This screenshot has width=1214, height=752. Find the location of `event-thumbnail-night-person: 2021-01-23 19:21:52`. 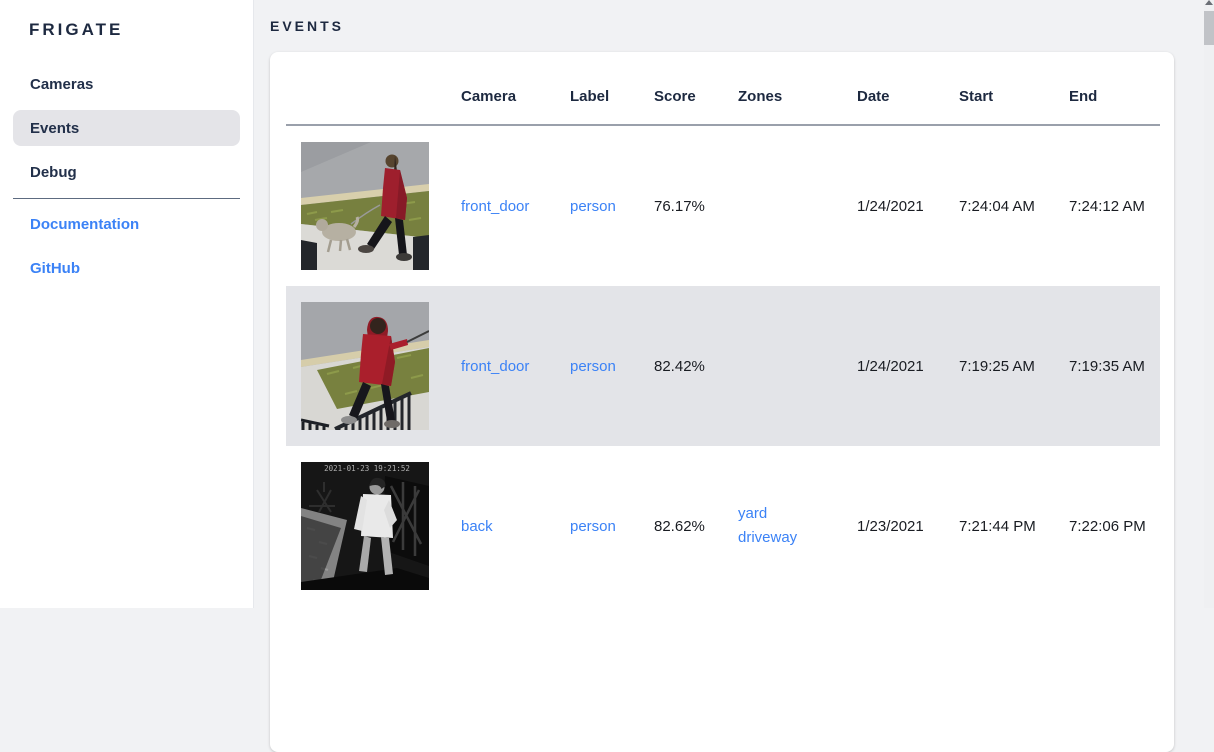

event-thumbnail-night-person: 2021-01-23 19:21:52 is located at coordinates (365, 526).